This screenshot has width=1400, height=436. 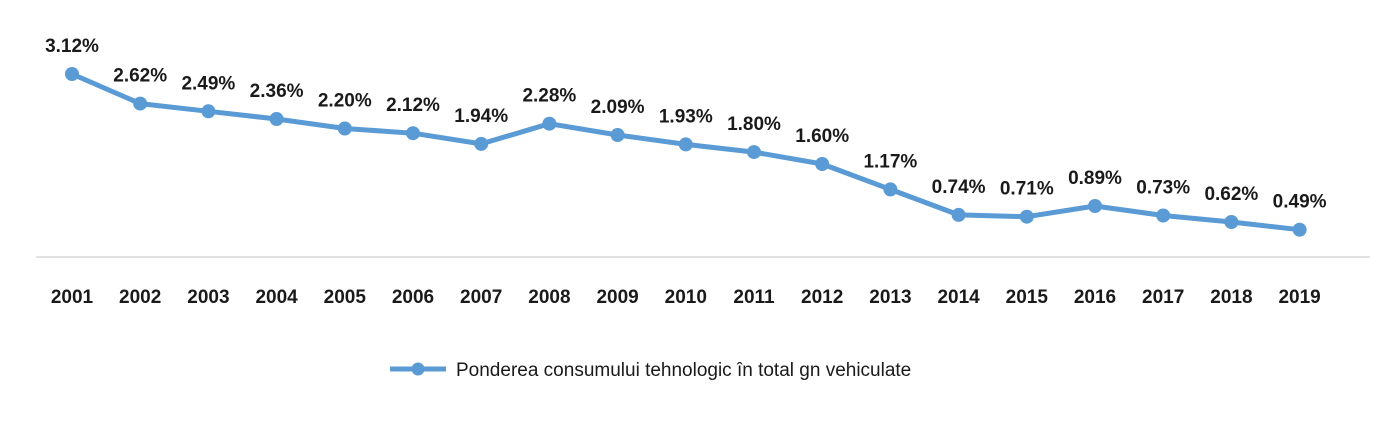 What do you see at coordinates (140, 297) in the screenshot?
I see `x-tick-label-2002: 2002` at bounding box center [140, 297].